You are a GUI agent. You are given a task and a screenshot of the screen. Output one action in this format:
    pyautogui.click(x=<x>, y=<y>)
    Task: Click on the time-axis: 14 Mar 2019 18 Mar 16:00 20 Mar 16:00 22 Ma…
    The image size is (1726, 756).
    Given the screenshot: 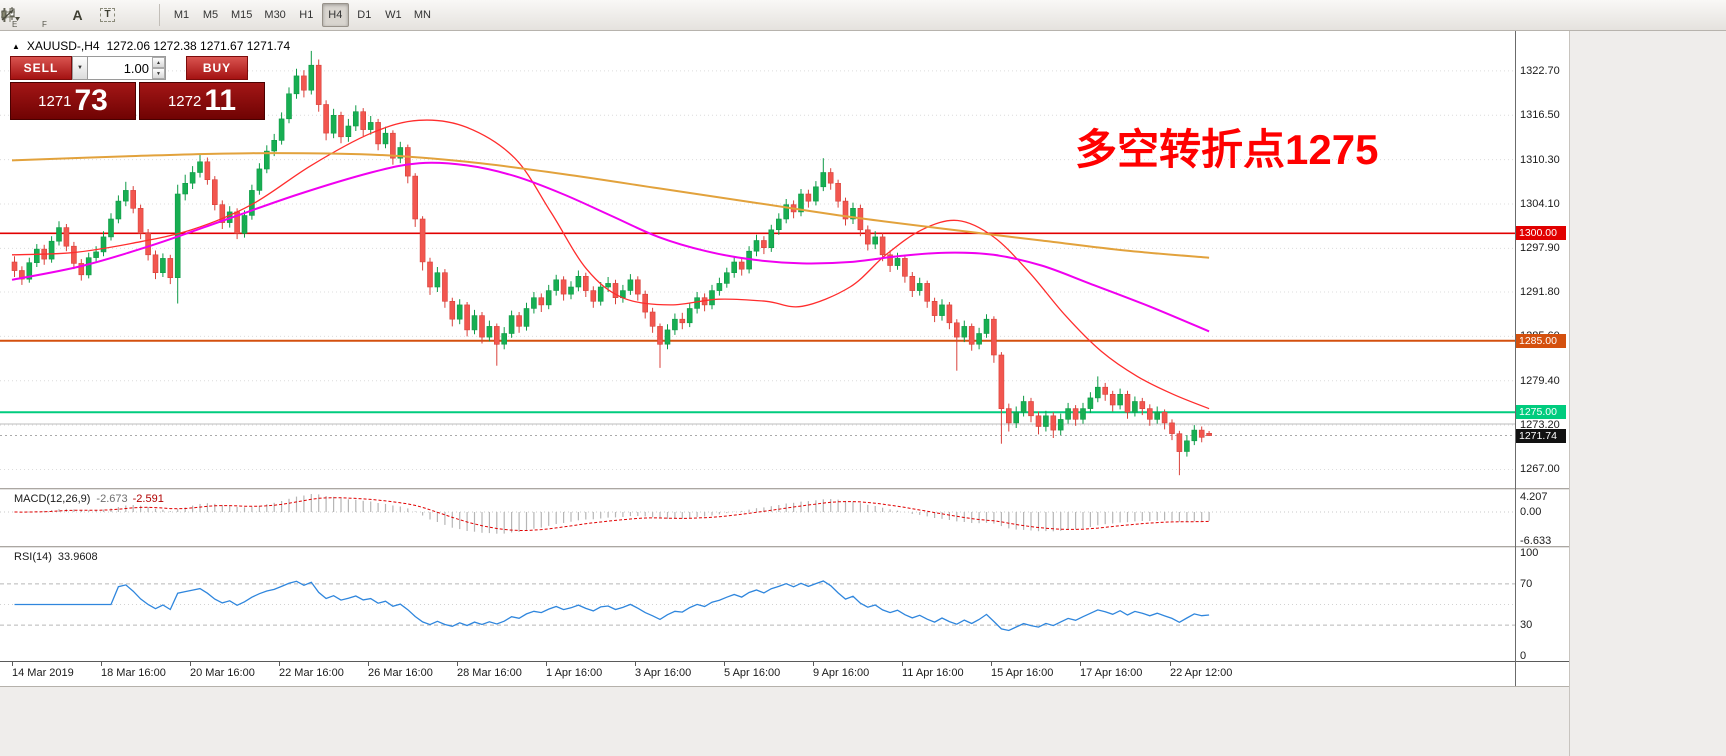 What is the action you would take?
    pyautogui.click(x=757, y=674)
    